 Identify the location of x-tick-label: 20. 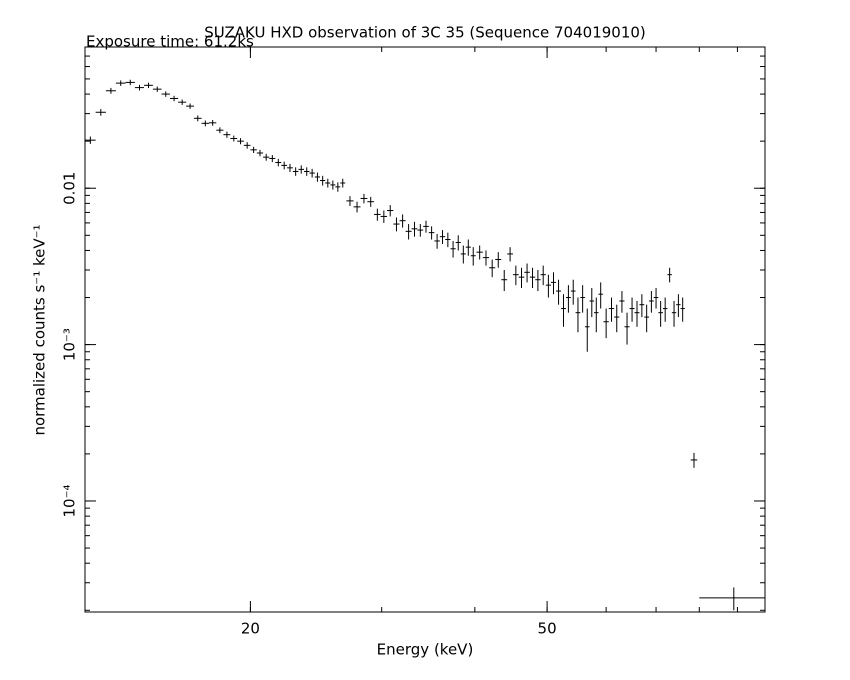
(250, 629).